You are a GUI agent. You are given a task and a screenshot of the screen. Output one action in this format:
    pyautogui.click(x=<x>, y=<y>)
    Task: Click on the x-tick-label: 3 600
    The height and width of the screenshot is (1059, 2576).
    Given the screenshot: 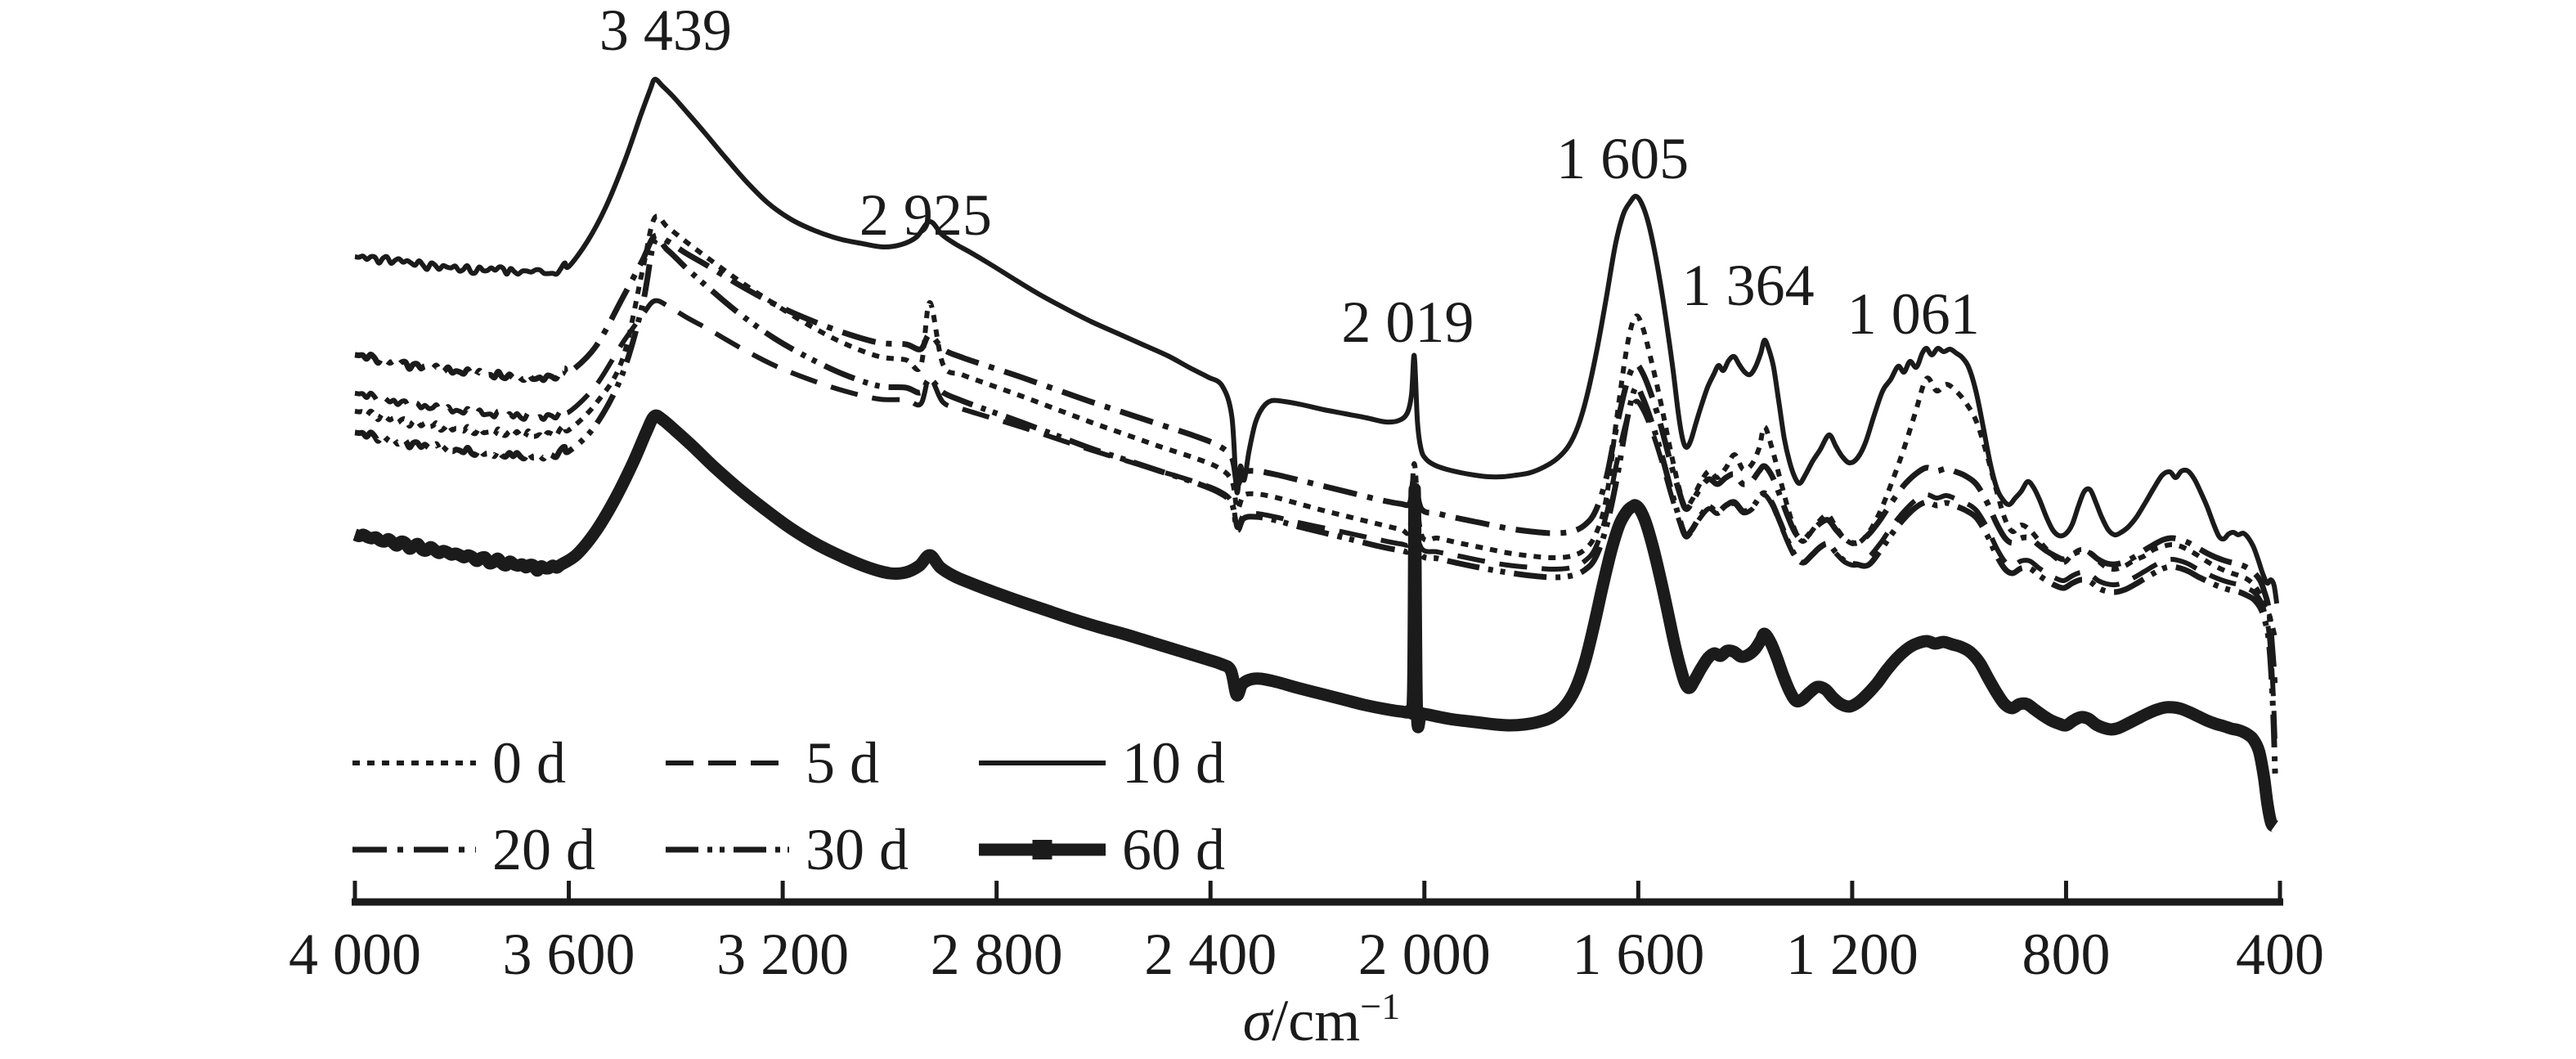 What is the action you would take?
    pyautogui.click(x=569, y=955)
    